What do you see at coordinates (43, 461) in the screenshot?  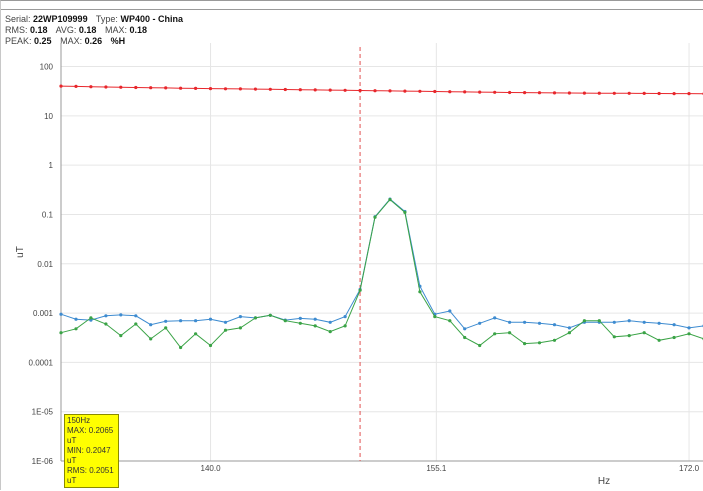 I see `y-tick-label: 1E-06` at bounding box center [43, 461].